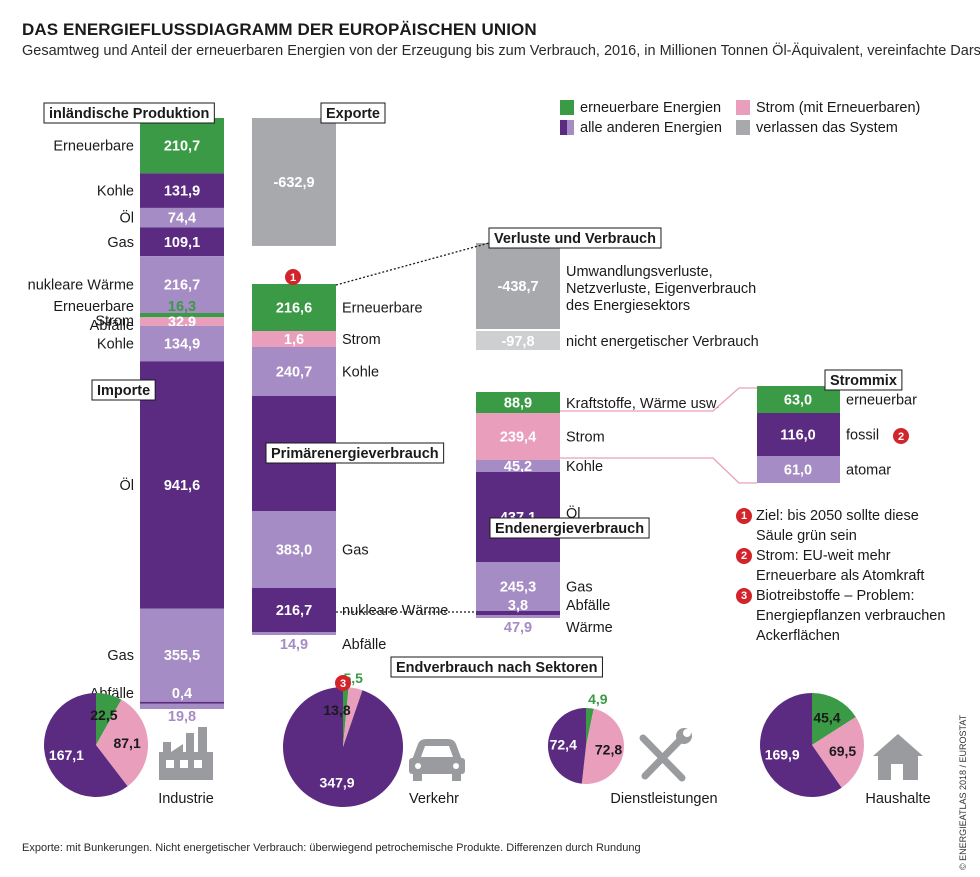 The height and width of the screenshot is (877, 980). Describe the element at coordinates (364, 645) in the screenshot. I see `primary-category-6: Abfälle` at that location.